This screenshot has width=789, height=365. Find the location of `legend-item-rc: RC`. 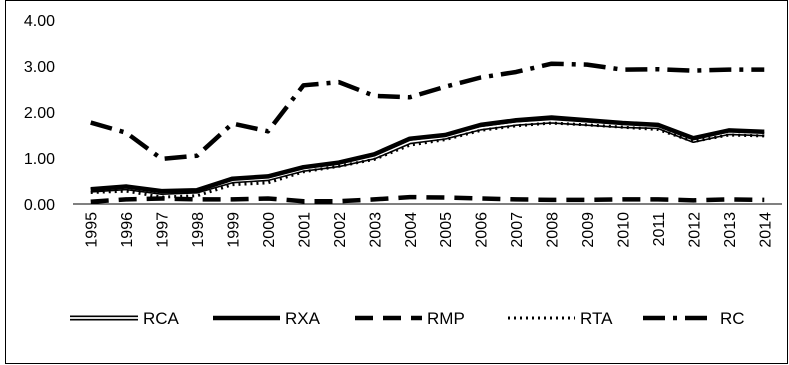

legend-item-rc: RC is located at coordinates (694, 318).